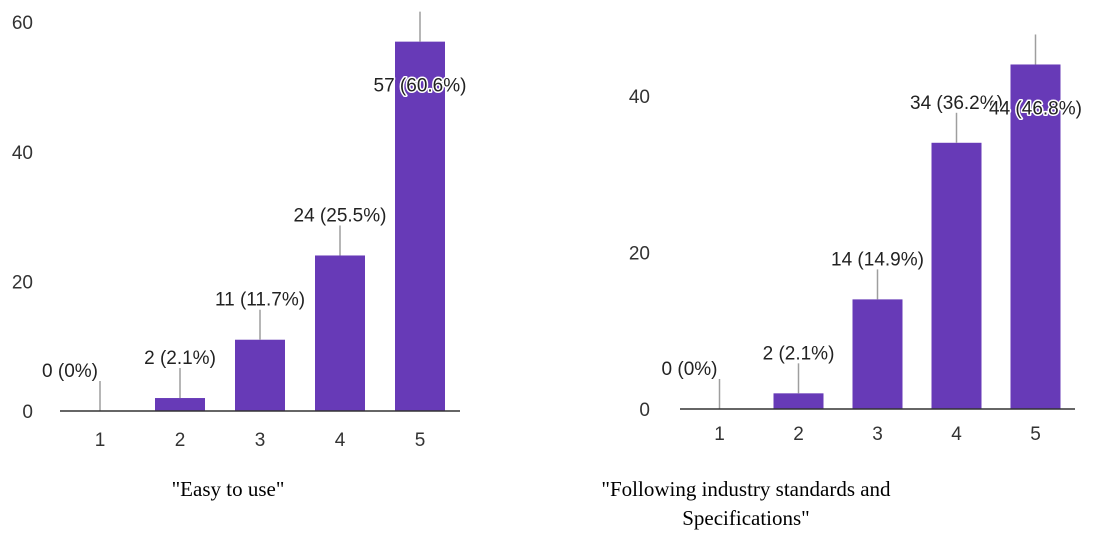 The image size is (1093, 542). I want to click on data-label: 34 (36.2%), so click(956, 103).